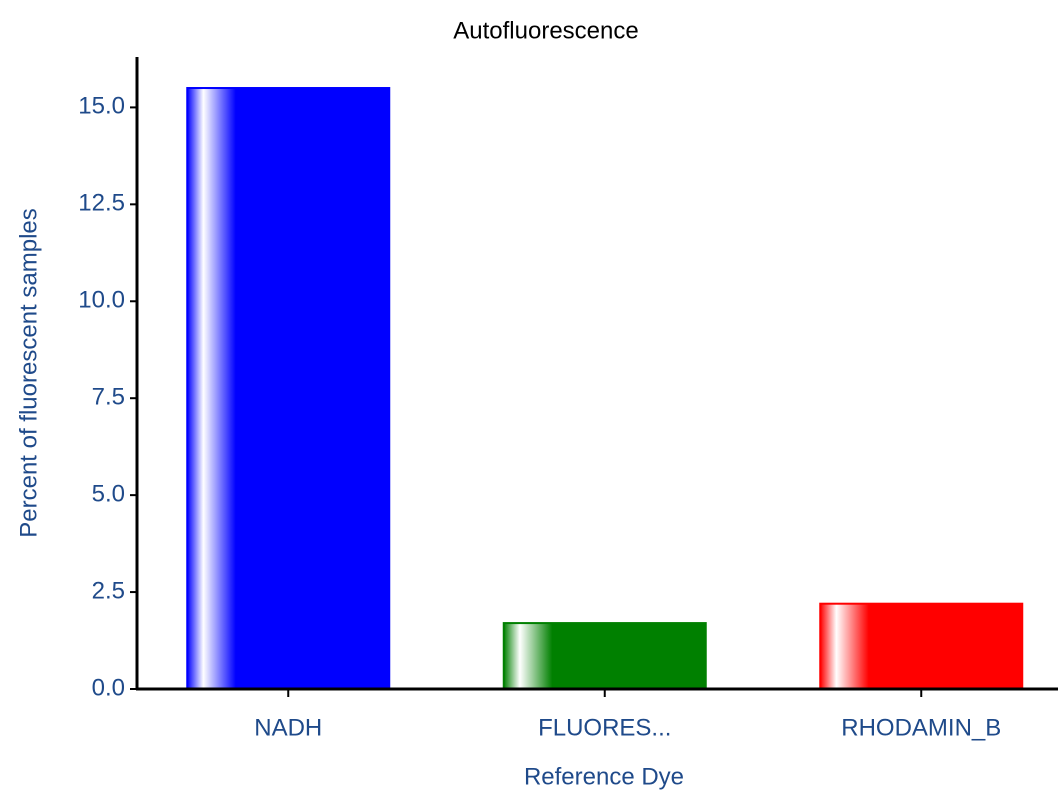  I want to click on y-tick-label: 0.0, so click(108, 687).